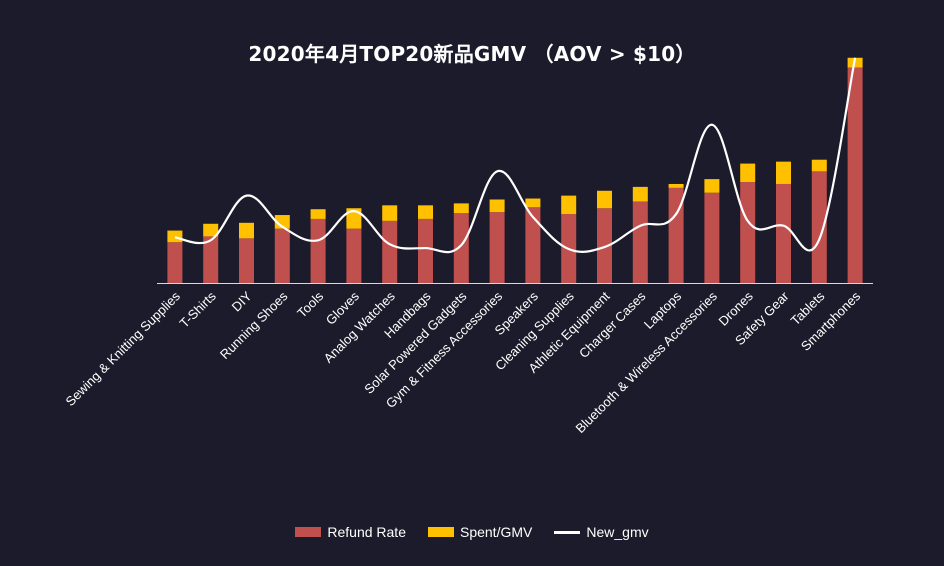 This screenshot has height=566, width=944. Describe the element at coordinates (310, 304) in the screenshot. I see `x-tick-label: Tools` at that location.